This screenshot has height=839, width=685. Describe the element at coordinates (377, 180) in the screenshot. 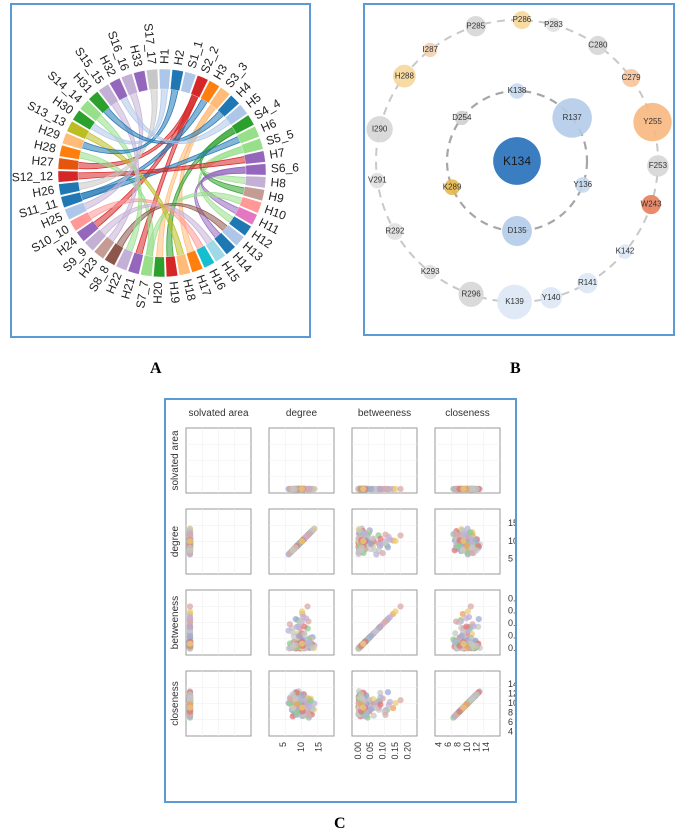

I see `network-node-label: V291` at that location.